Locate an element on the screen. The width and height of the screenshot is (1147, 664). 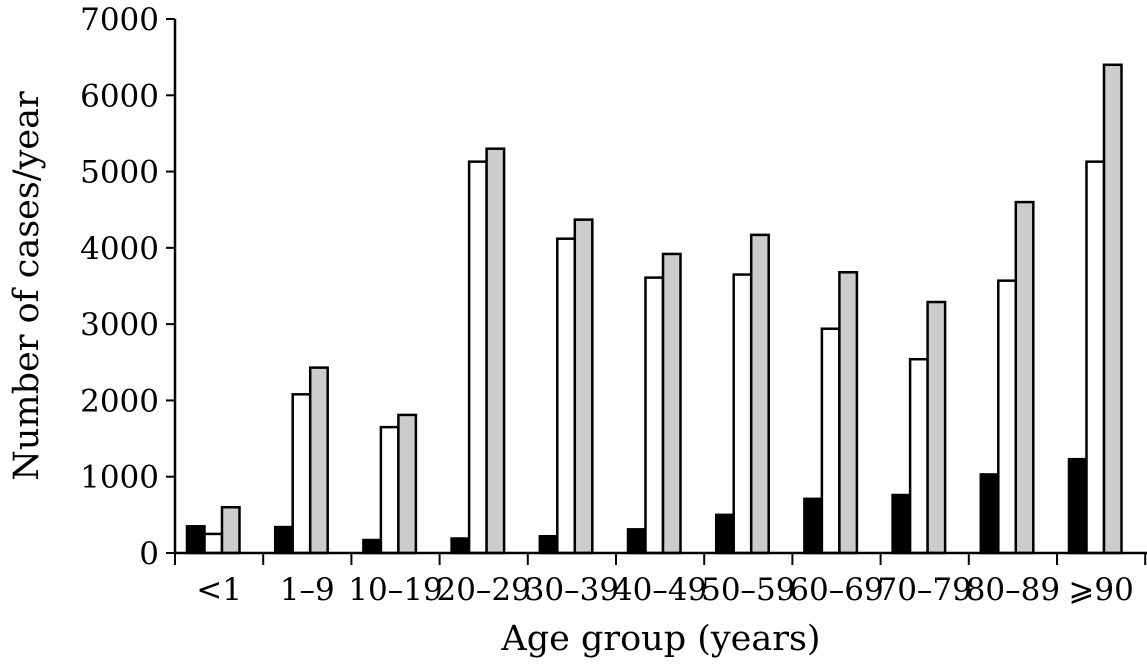
y-tick-label: 5000 is located at coordinates (119, 173).